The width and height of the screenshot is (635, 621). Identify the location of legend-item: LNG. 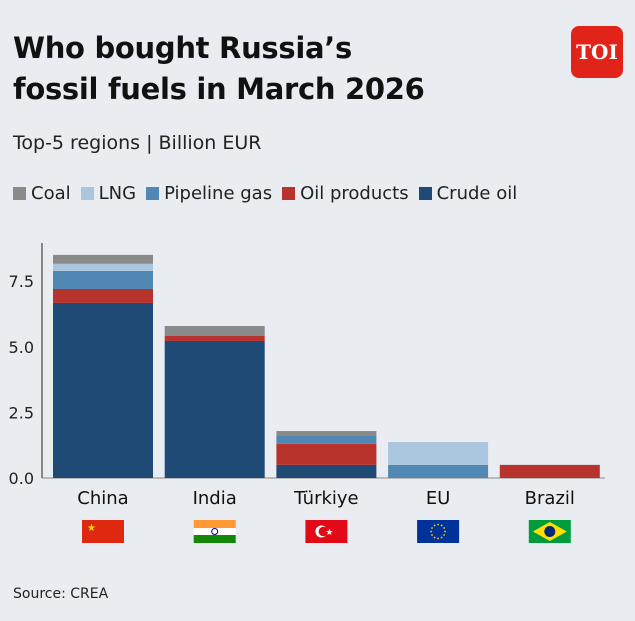
(108, 193).